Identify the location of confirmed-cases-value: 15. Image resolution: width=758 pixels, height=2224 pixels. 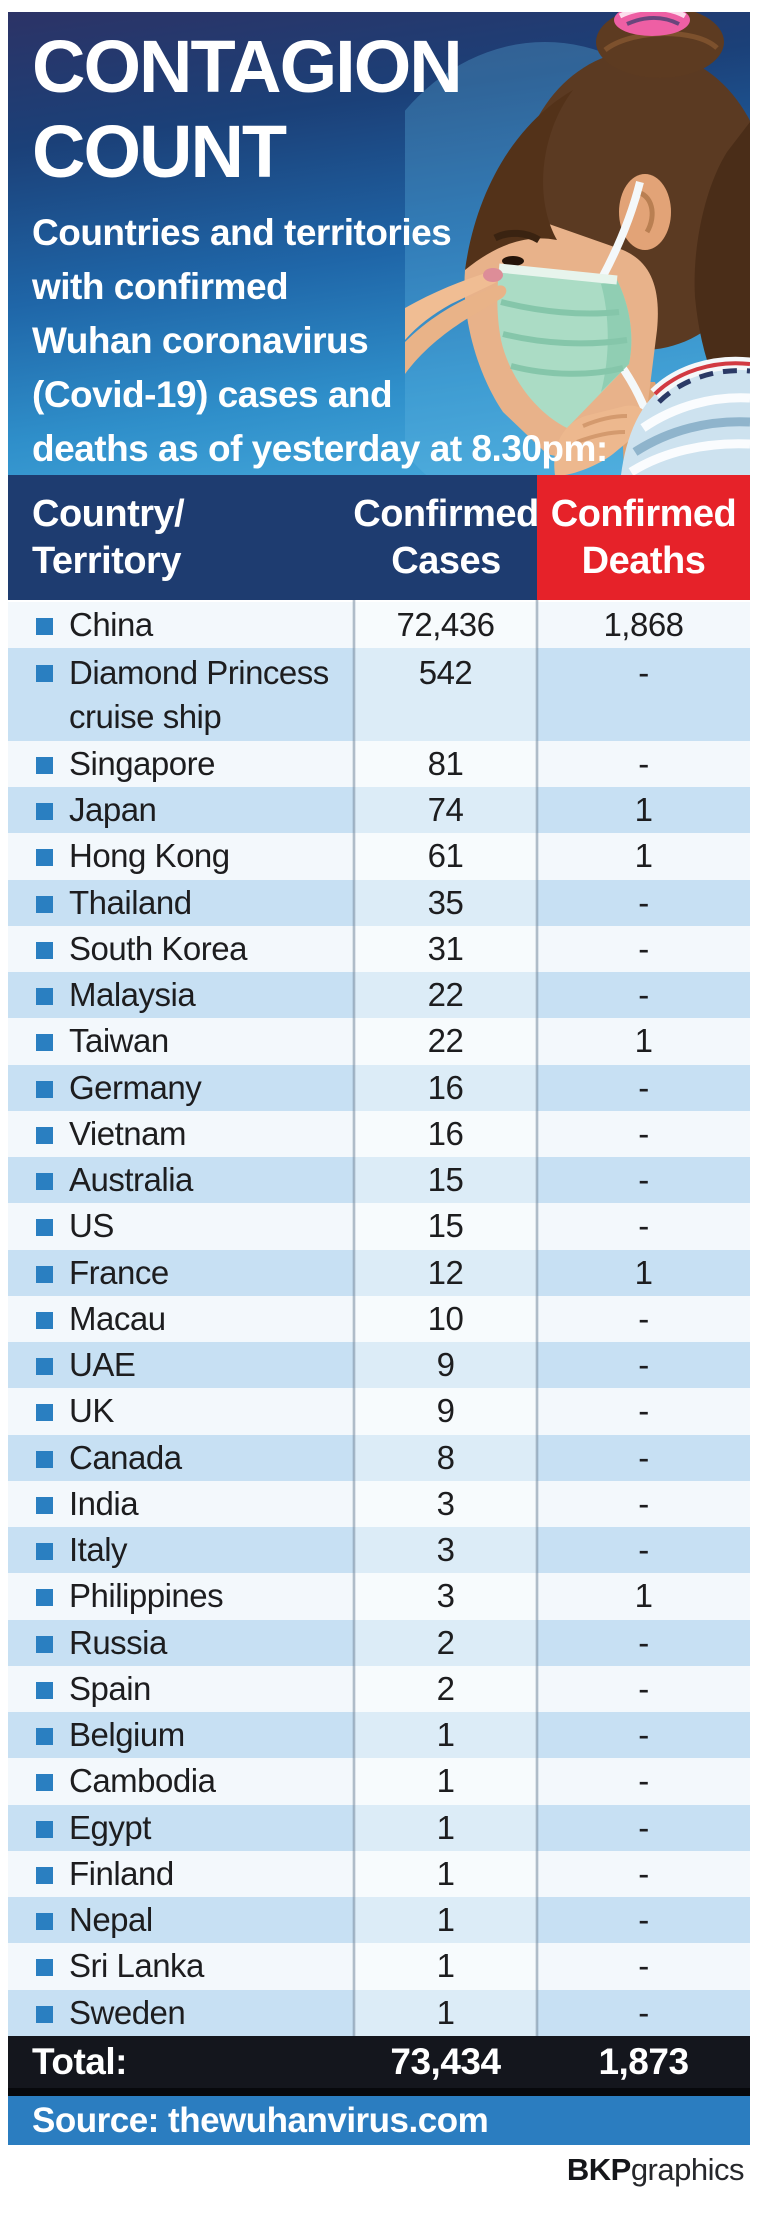
(445, 1180).